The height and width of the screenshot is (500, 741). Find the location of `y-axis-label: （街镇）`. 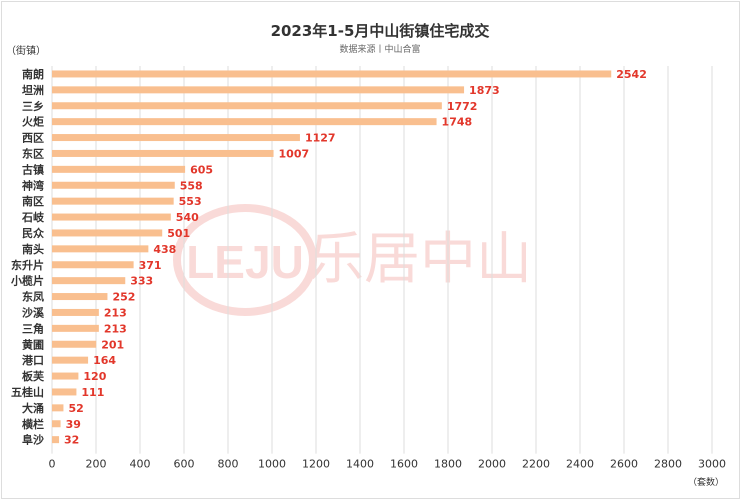

y-axis-label: （街镇） is located at coordinates (26, 50).